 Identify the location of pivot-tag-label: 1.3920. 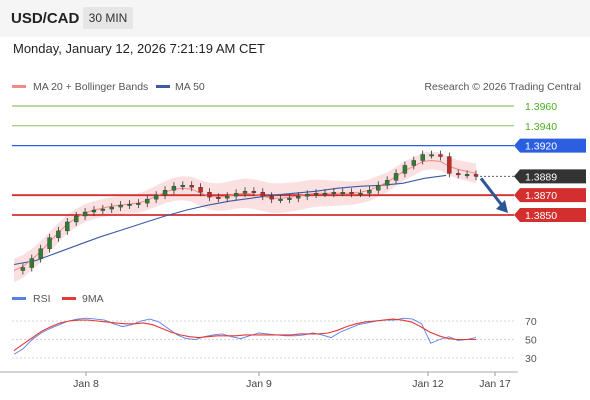
(541, 147).